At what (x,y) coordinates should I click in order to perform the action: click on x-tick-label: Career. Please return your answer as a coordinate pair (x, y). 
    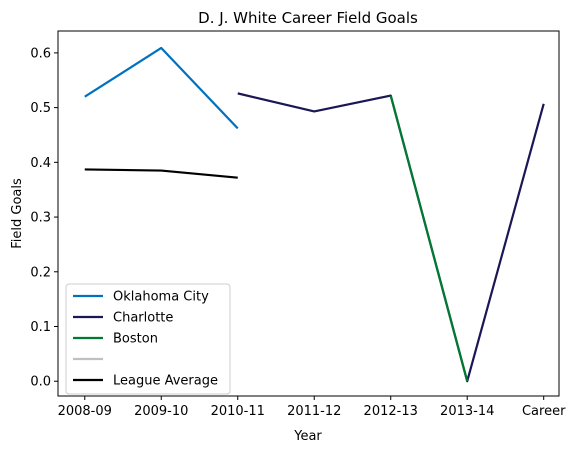
    Looking at the image, I should click on (544, 411).